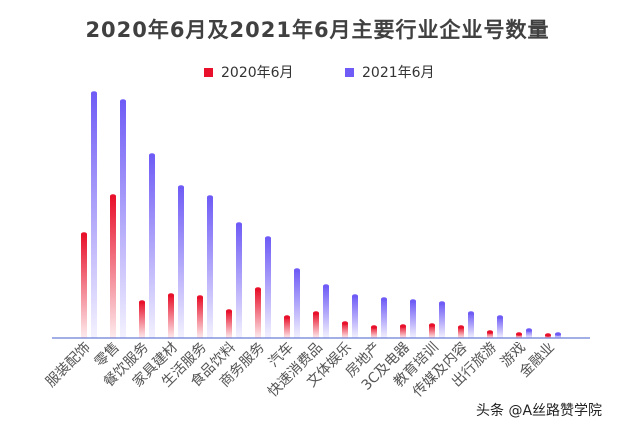 This screenshot has width=635, height=432. Describe the element at coordinates (317, 30) in the screenshot. I see `chart-title: 2020年6月及2021年6月主要行业企业号数量` at that location.